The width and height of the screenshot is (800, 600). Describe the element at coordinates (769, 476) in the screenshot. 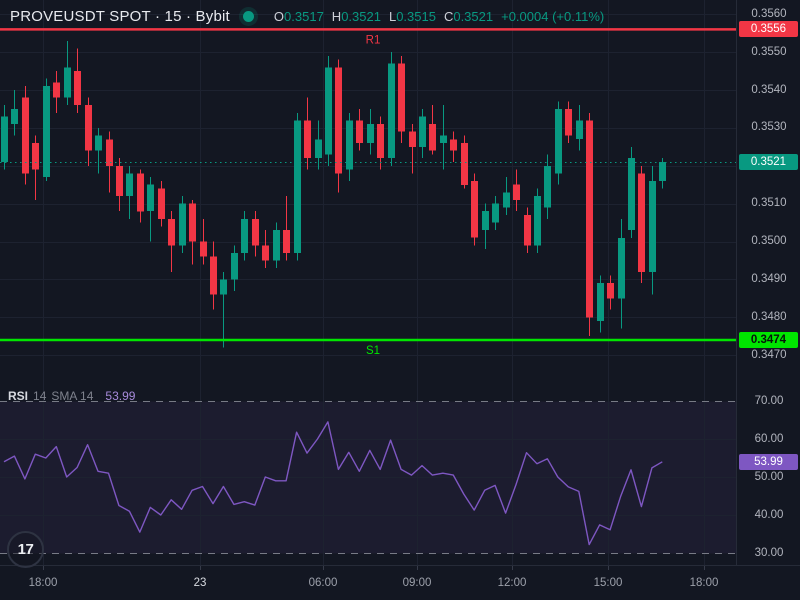

I see `rsi-tick-label: 50.00` at that location.